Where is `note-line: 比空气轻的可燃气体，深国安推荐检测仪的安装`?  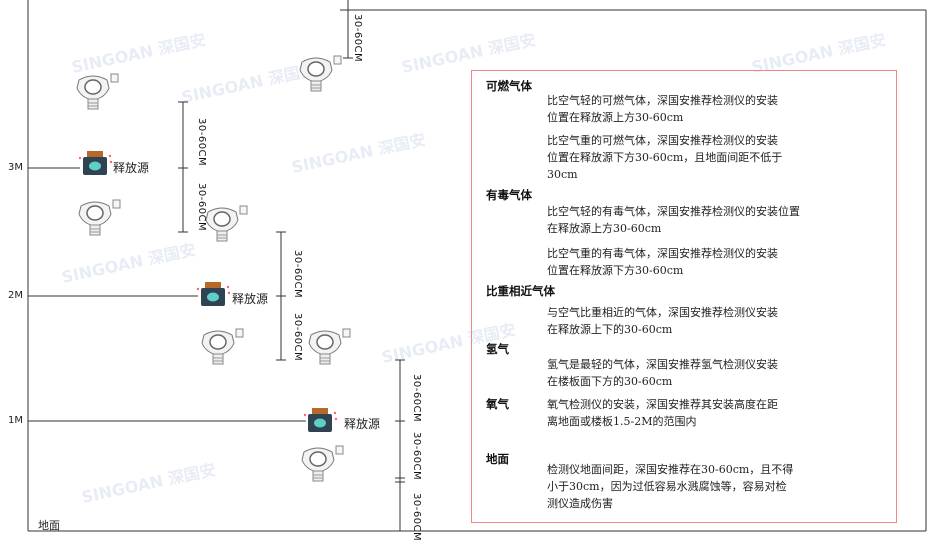
note-line: 比空气轻的可燃气体，深国安推荐检测仪的安装 is located at coordinates (662, 100).